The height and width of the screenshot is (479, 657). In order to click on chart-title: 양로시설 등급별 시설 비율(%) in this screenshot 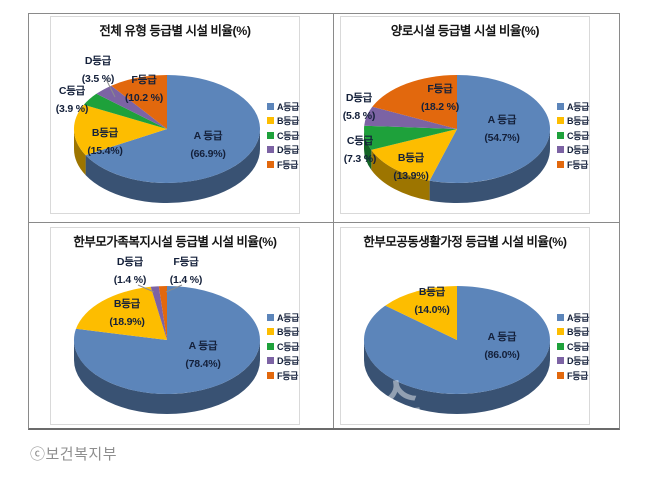, I will do `click(465, 31)`.